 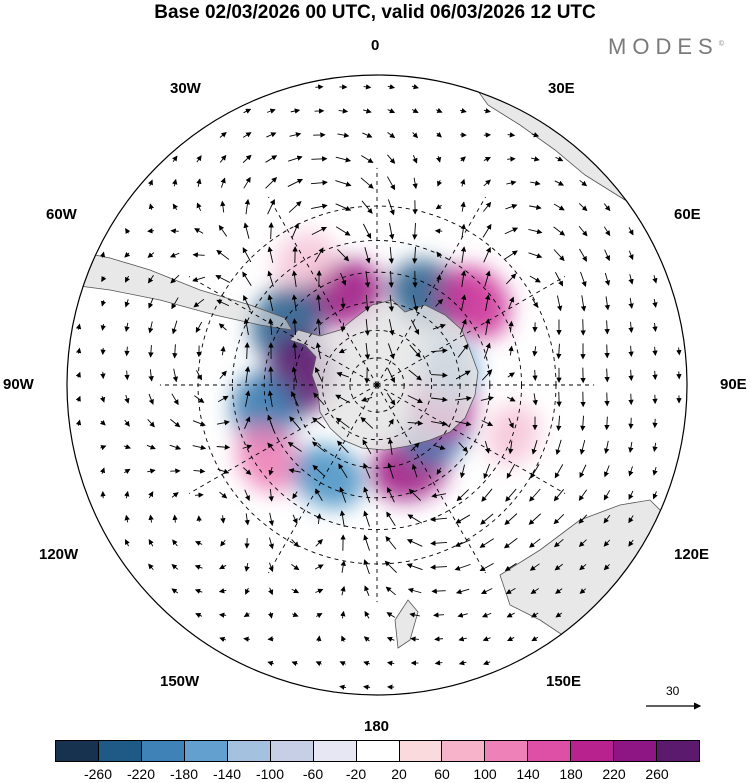 I want to click on colorbar-tick-label: -260, so click(x=98, y=774).